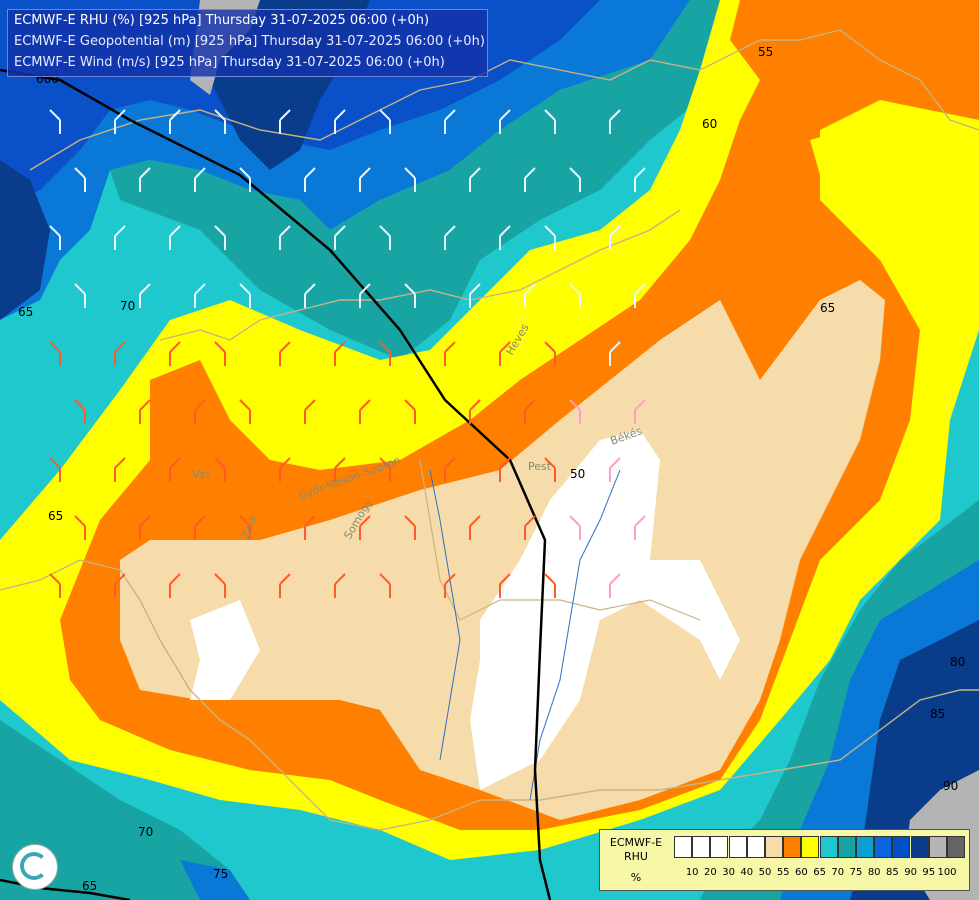 This screenshot has height=900, width=979. Describe the element at coordinates (783, 872) in the screenshot. I see `legend-tick-label: 55` at that location.